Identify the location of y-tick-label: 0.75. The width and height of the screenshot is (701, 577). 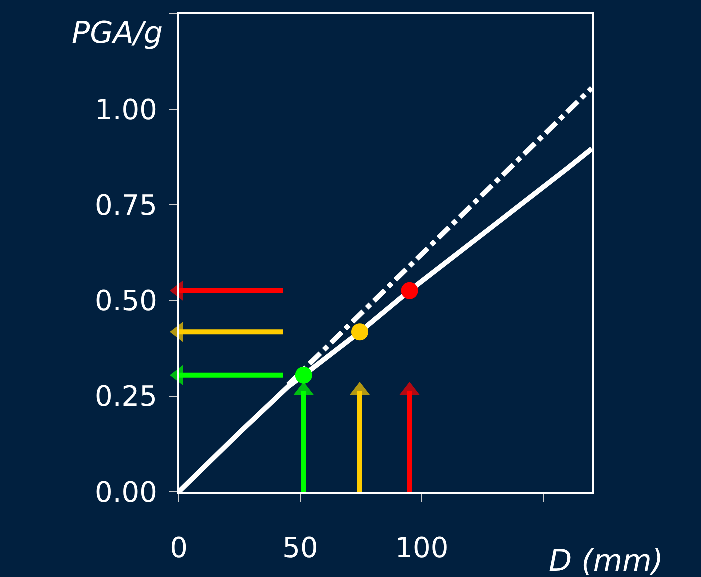
(126, 205).